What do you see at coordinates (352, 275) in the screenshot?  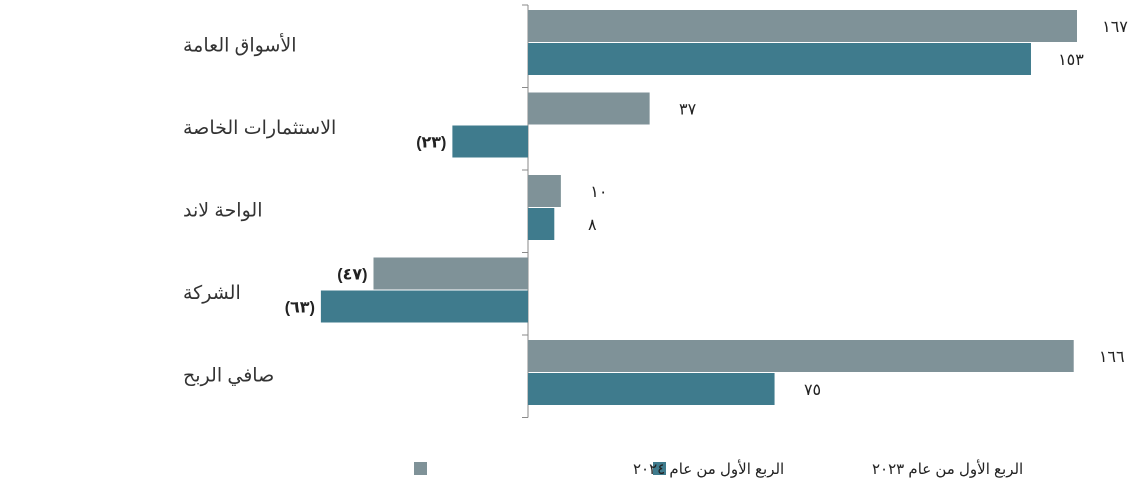 I see `data-label: (٤٧)` at bounding box center [352, 275].